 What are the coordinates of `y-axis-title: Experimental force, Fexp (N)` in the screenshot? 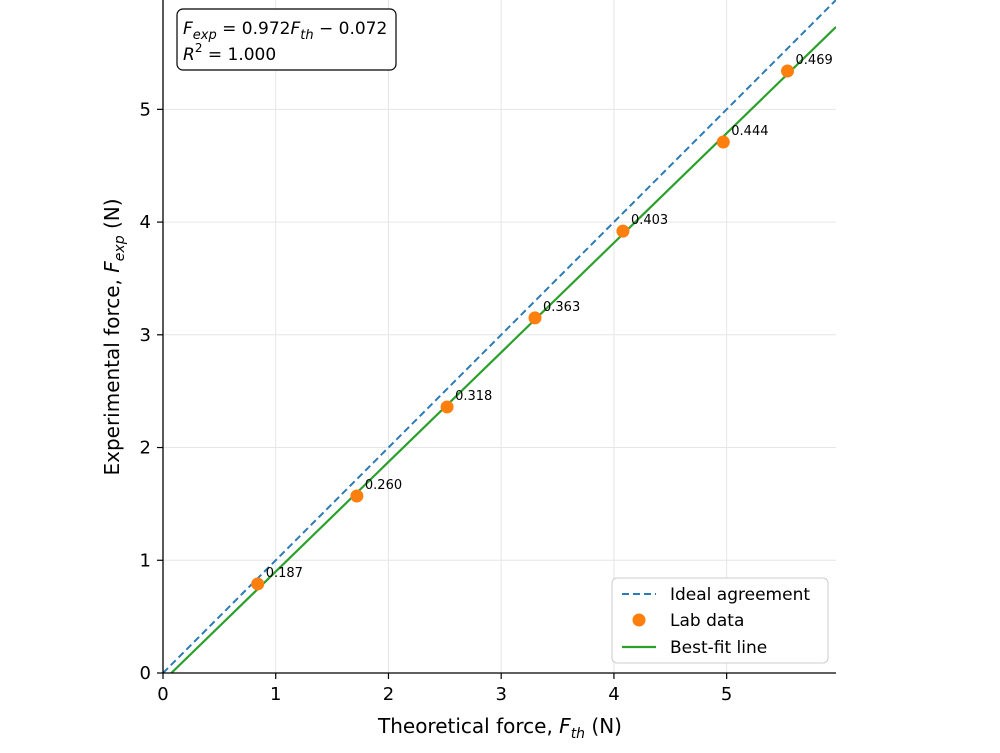 It's located at (114, 336).